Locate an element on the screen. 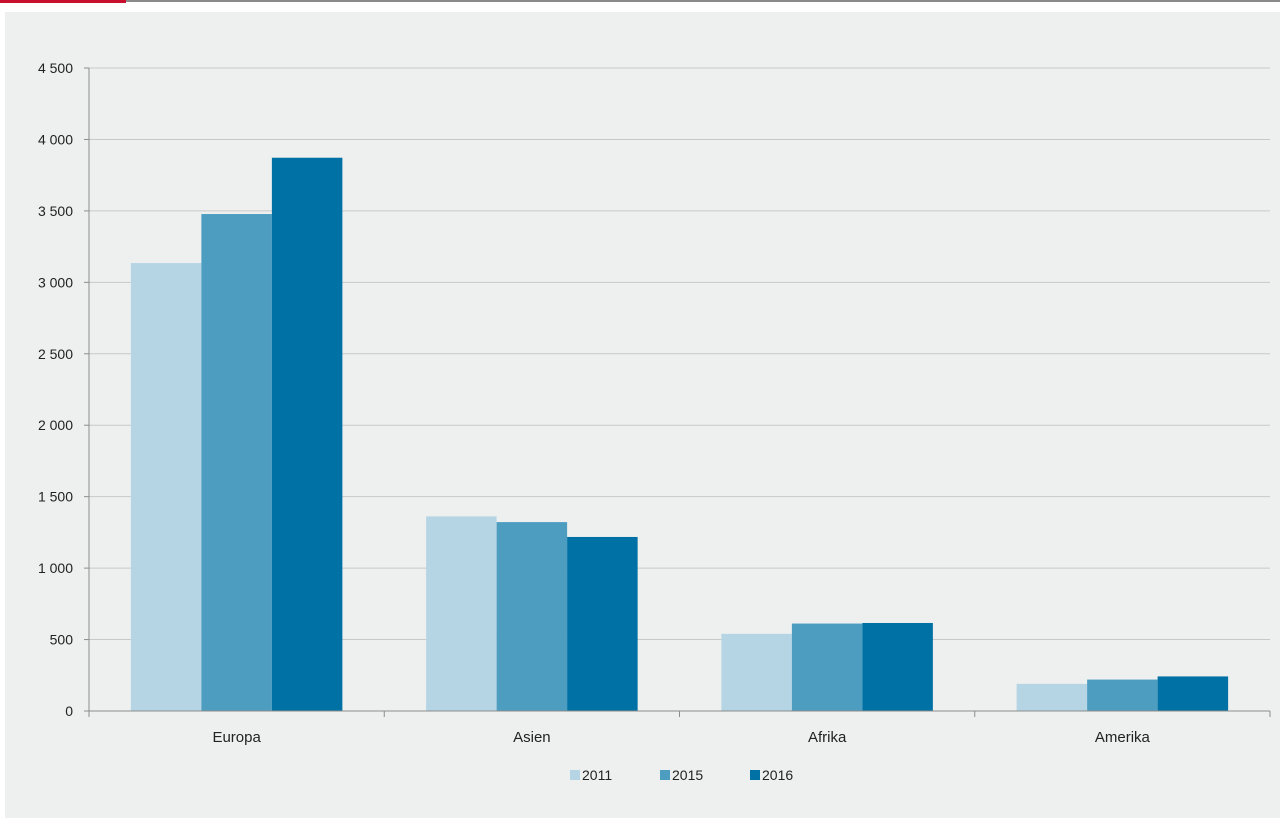 This screenshot has width=1280, height=819. bar-europa-2016 is located at coordinates (307, 434).